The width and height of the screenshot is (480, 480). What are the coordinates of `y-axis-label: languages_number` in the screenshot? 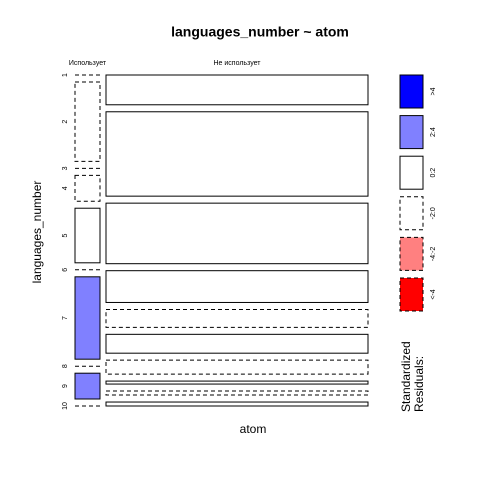 It's located at (37, 232).